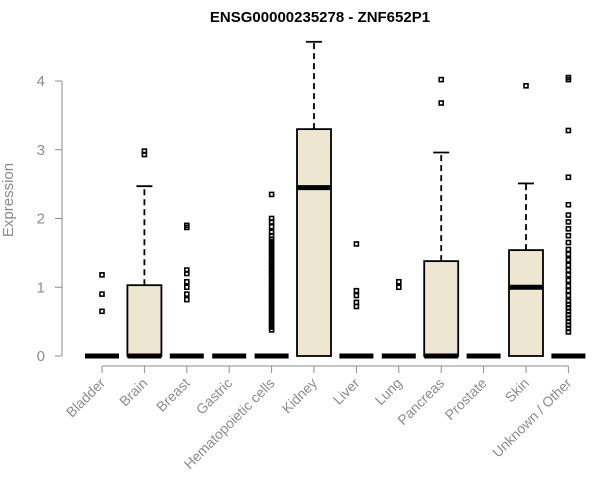 The width and height of the screenshot is (600, 500). What do you see at coordinates (388, 391) in the screenshot?
I see `x-tick-label: Lung` at bounding box center [388, 391].